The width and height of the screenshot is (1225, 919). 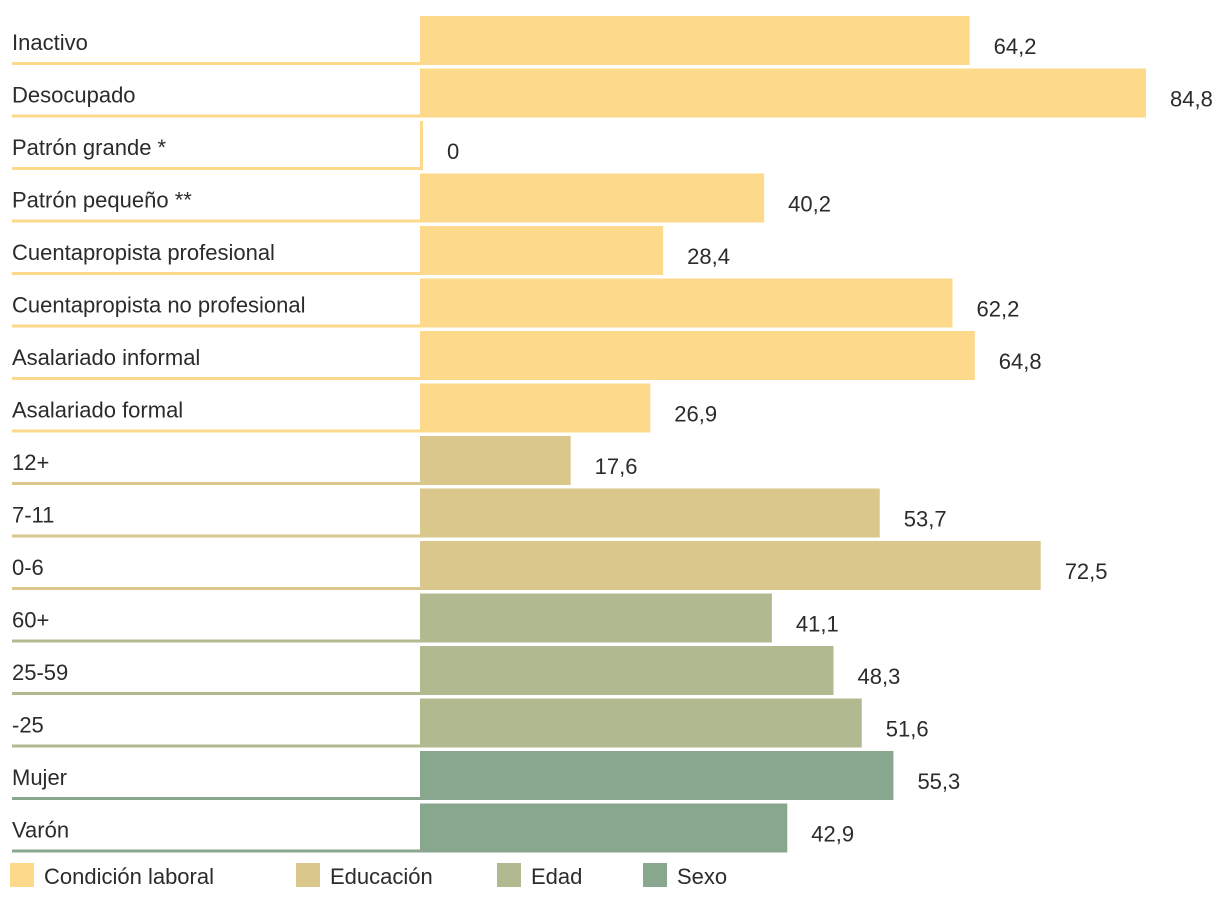 What do you see at coordinates (907, 729) in the screenshot?
I see `value-label: 51,6` at bounding box center [907, 729].